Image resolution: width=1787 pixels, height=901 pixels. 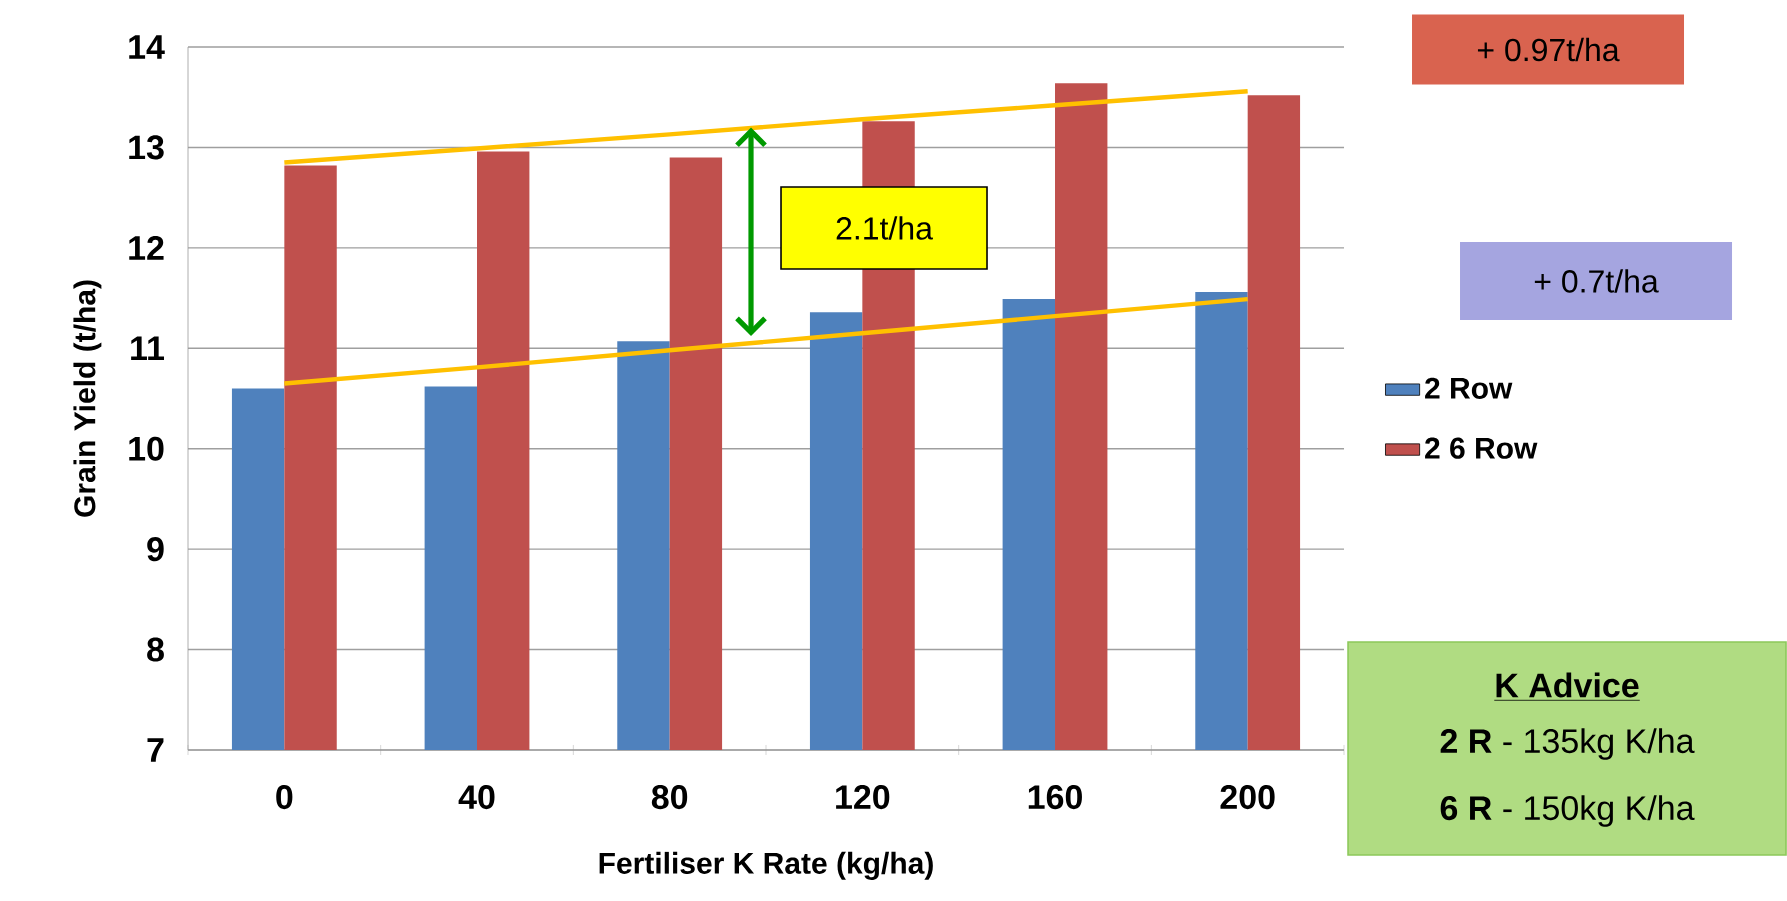 What do you see at coordinates (284, 797) in the screenshot?
I see `x-tick-label: 0` at bounding box center [284, 797].